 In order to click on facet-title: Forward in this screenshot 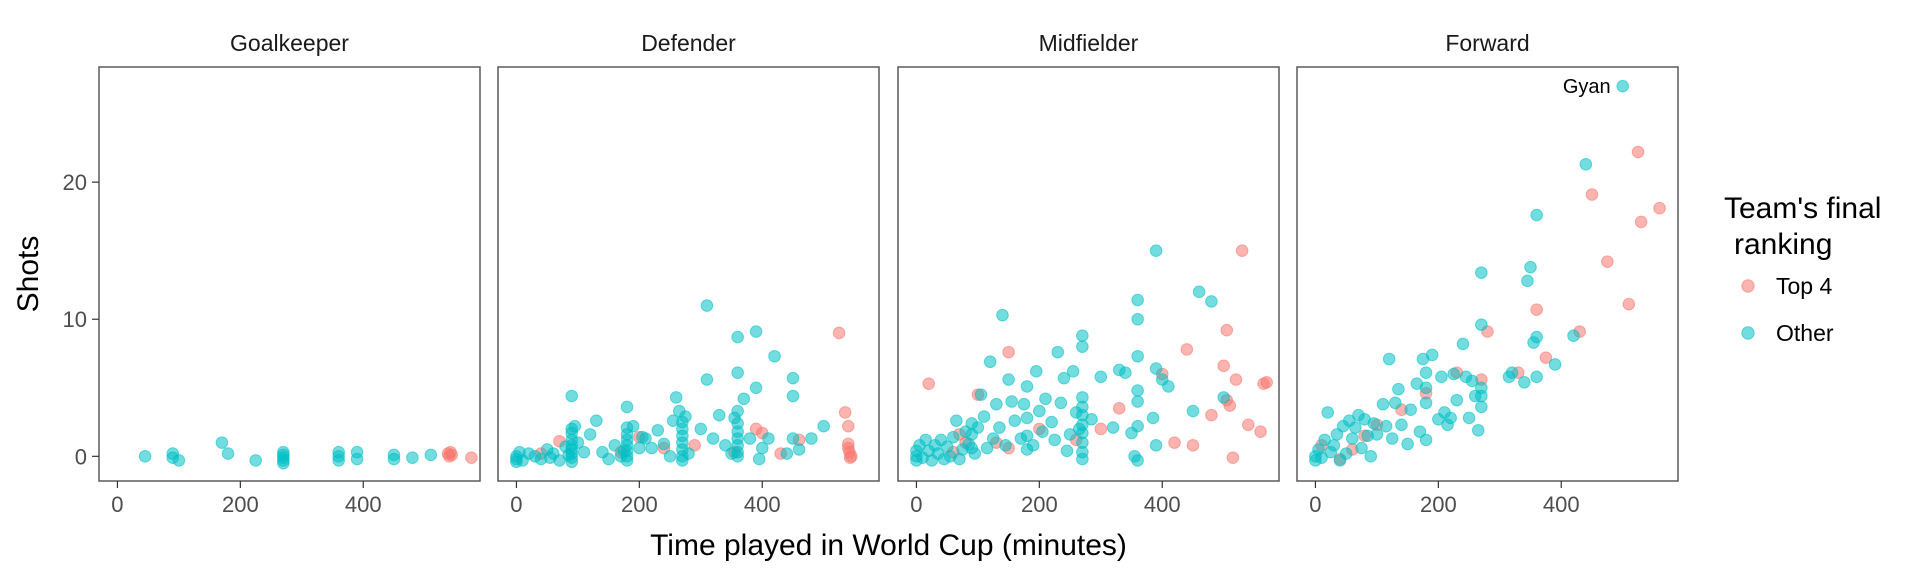, I will do `click(1487, 43)`.